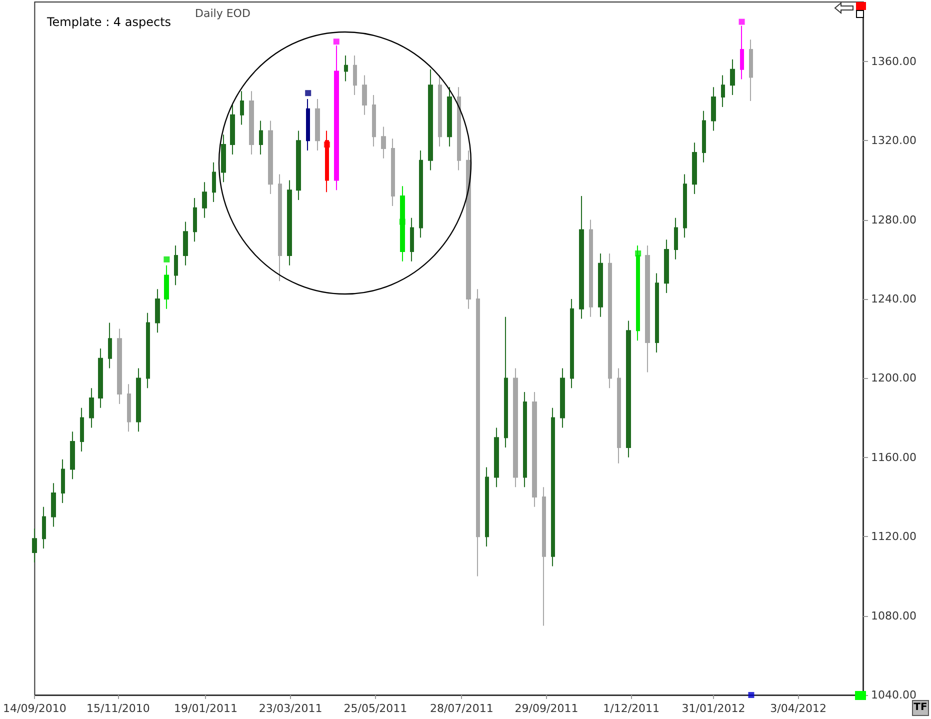 This screenshot has width=931, height=719. I want to click on x-tick-label: 15/11/2010, so click(118, 708).